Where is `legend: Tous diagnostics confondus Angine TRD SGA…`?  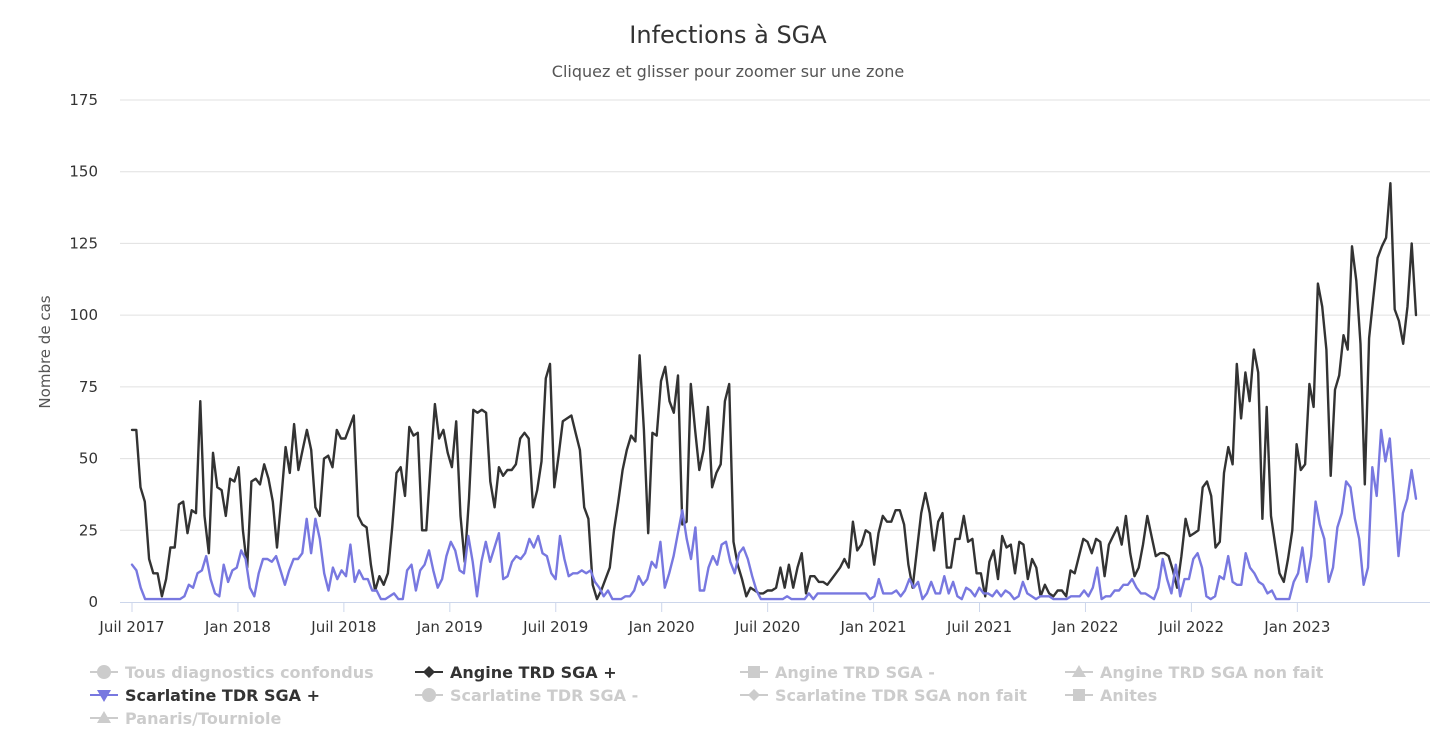
legend: Tous diagnostics confondus Angine TRD SGA… is located at coordinates (707, 695).